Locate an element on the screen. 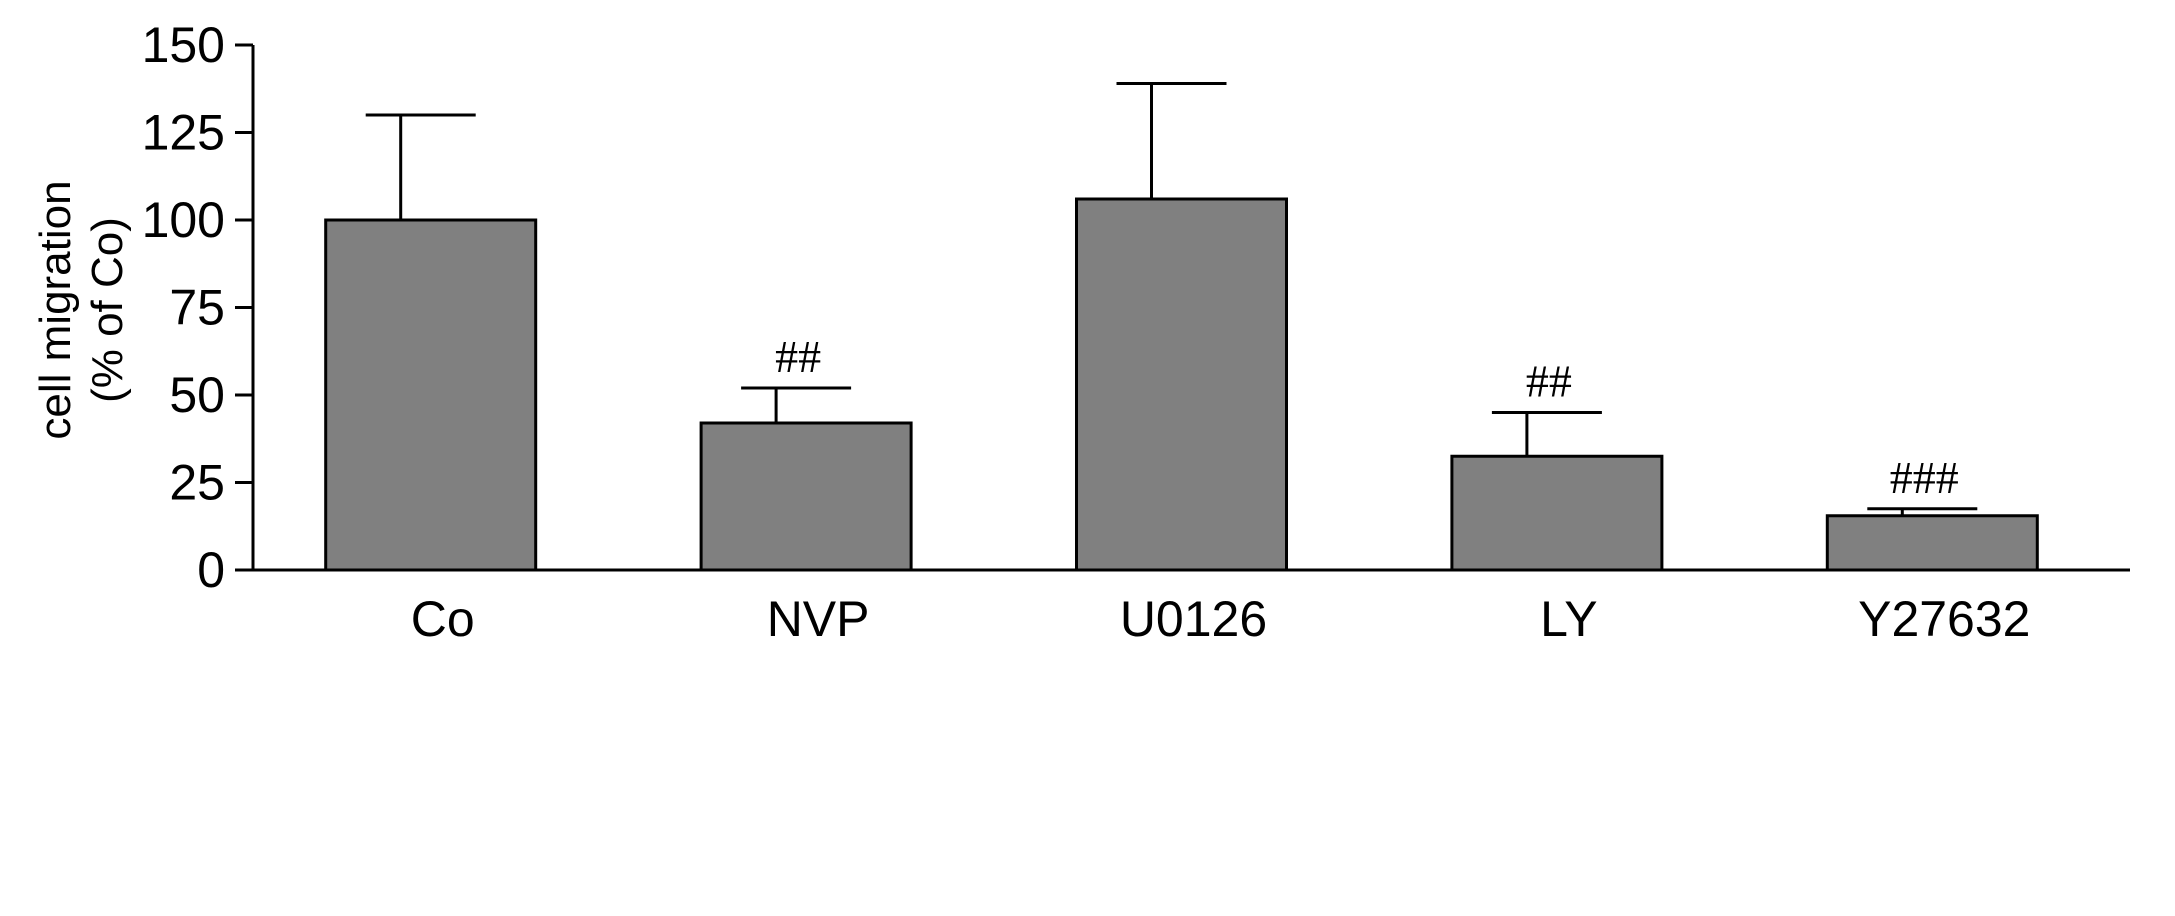 Image resolution: width=2175 pixels, height=916 pixels. y-tick-label: 50 is located at coordinates (197, 395).